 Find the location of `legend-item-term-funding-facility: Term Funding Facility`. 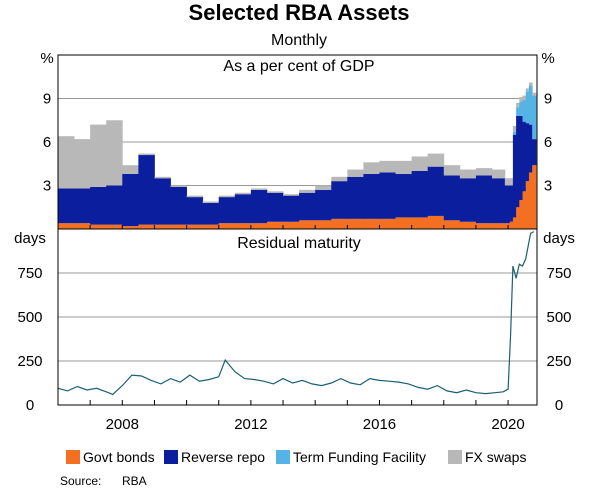

legend-item-term-funding-facility: Term Funding Facility is located at coordinates (351, 457).